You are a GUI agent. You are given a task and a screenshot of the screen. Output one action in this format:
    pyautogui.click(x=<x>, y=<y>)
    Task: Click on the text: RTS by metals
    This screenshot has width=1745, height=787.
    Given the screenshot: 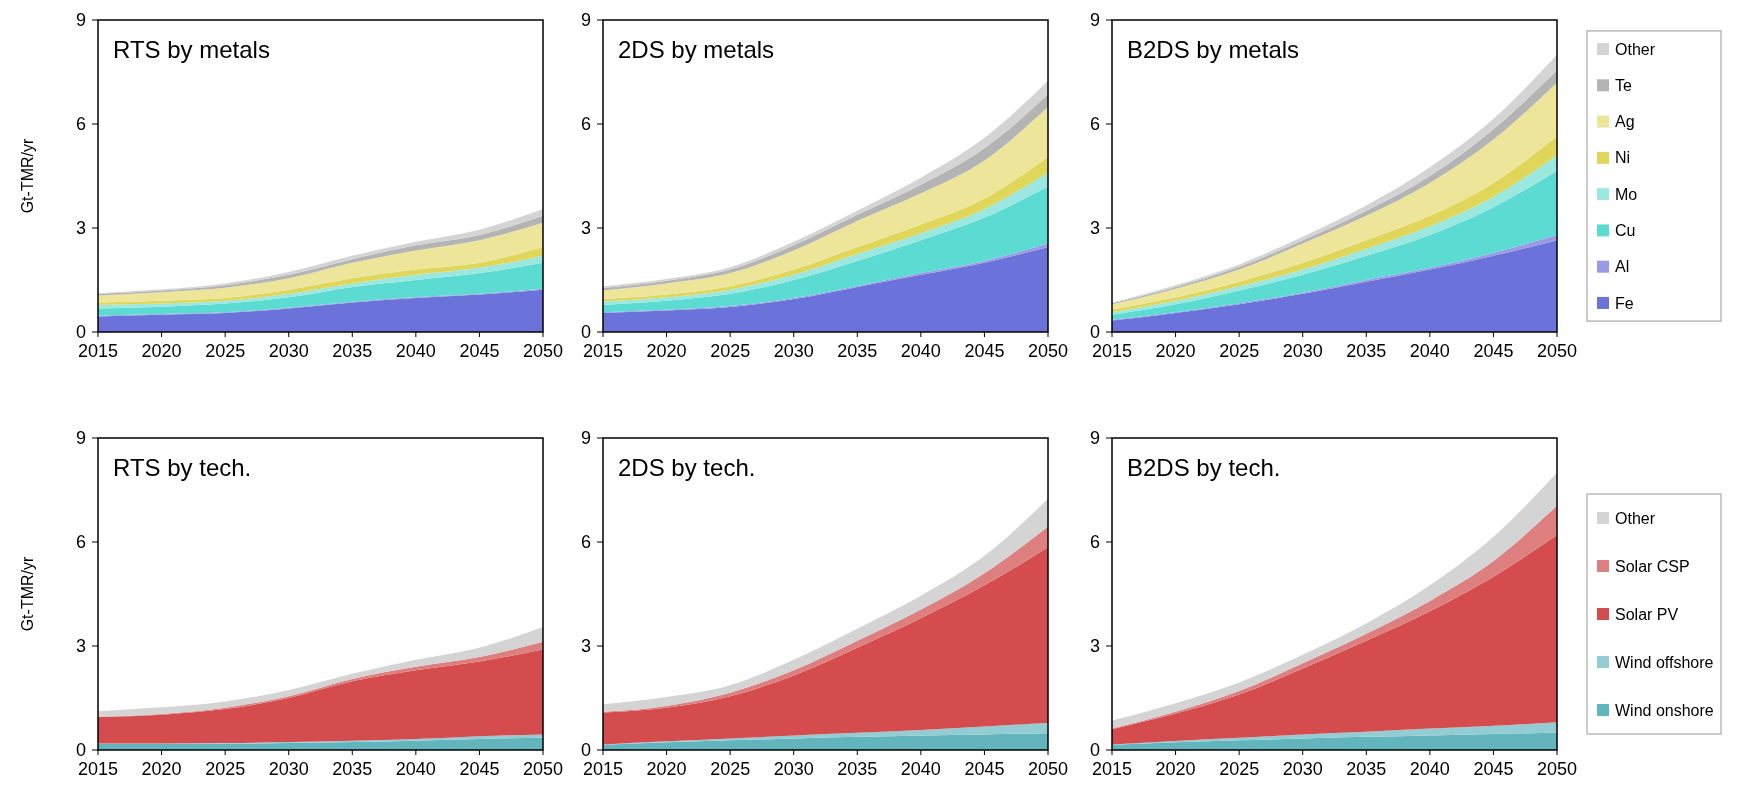 What is the action you would take?
    pyautogui.click(x=191, y=49)
    